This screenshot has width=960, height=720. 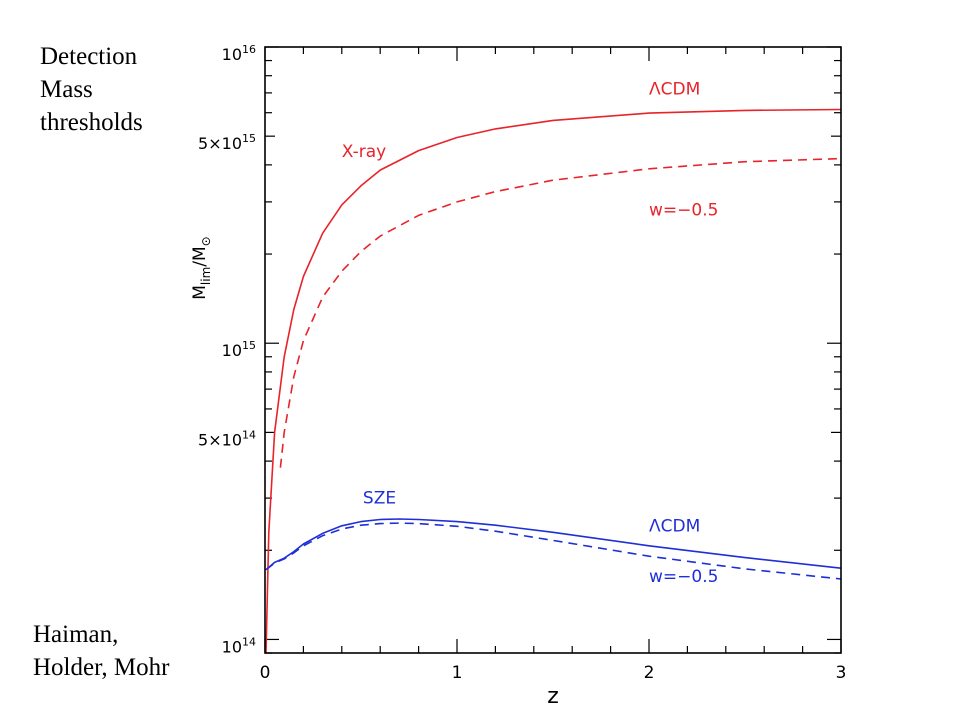 What do you see at coordinates (683, 210) in the screenshot?
I see `annotation-xray-w: w=−0.5` at bounding box center [683, 210].